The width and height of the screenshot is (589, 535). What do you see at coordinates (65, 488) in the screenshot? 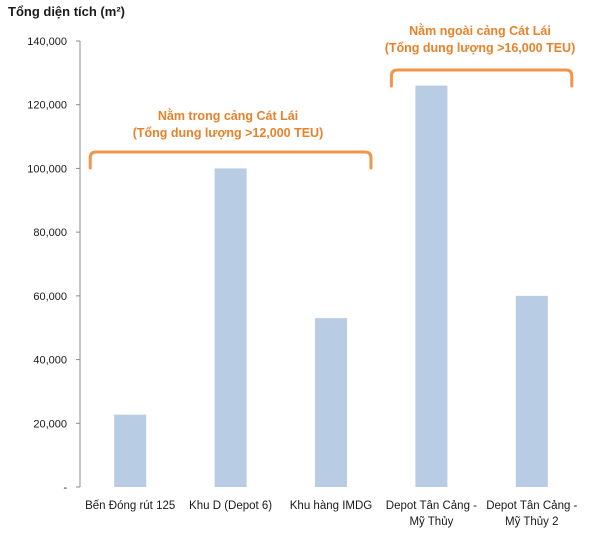
I see `y-tick-label: -` at bounding box center [65, 488].